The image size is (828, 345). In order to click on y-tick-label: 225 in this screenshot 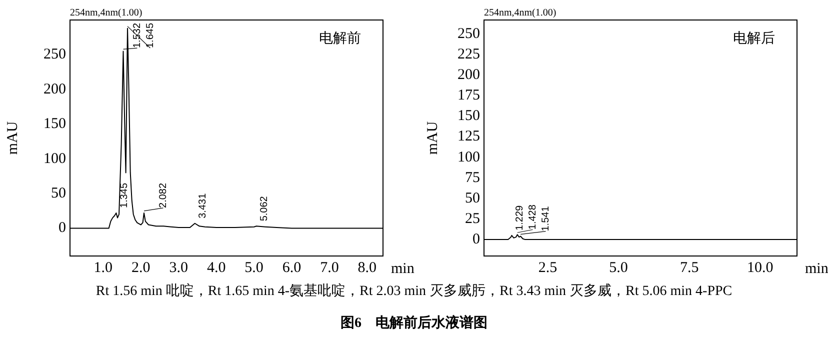, I will do `click(469, 54)`.